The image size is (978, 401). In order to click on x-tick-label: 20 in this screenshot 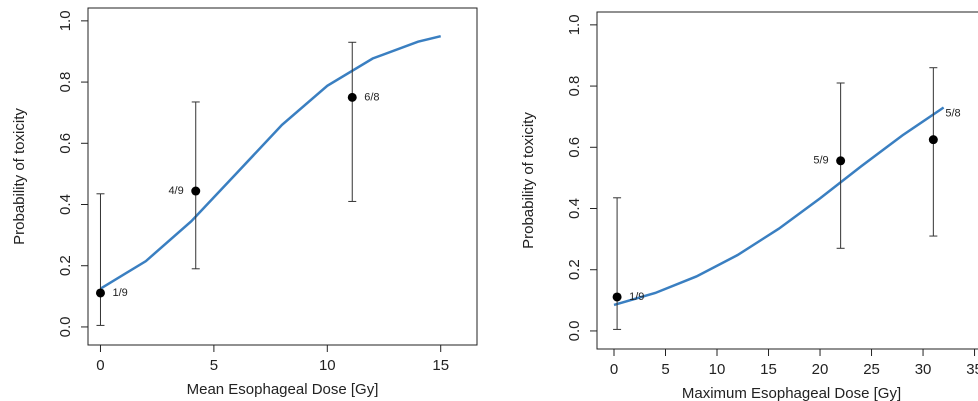, I will do `click(820, 369)`.